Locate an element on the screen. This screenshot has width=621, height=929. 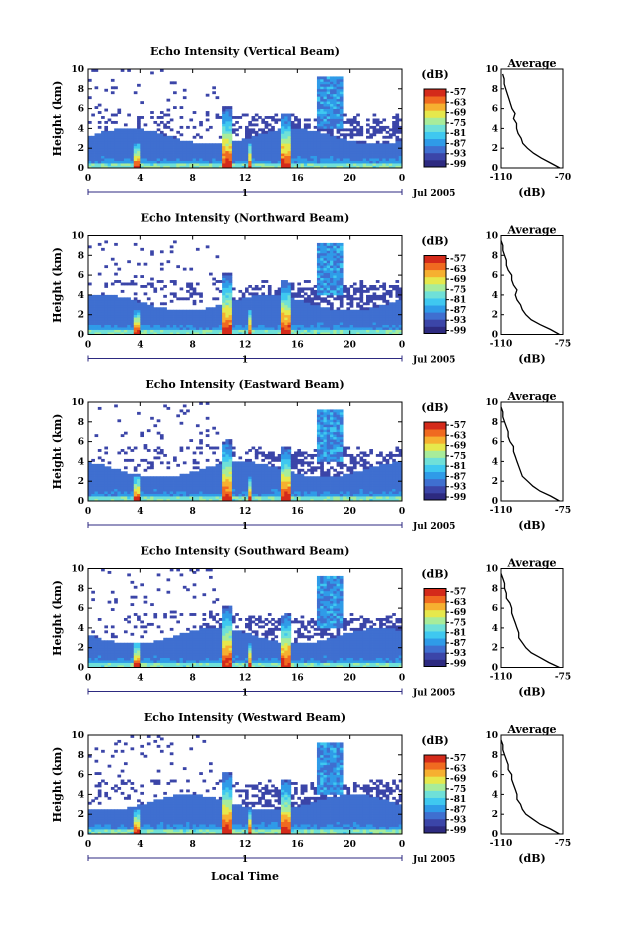
profile-y-tick-label: 0 is located at coordinates (495, 169).